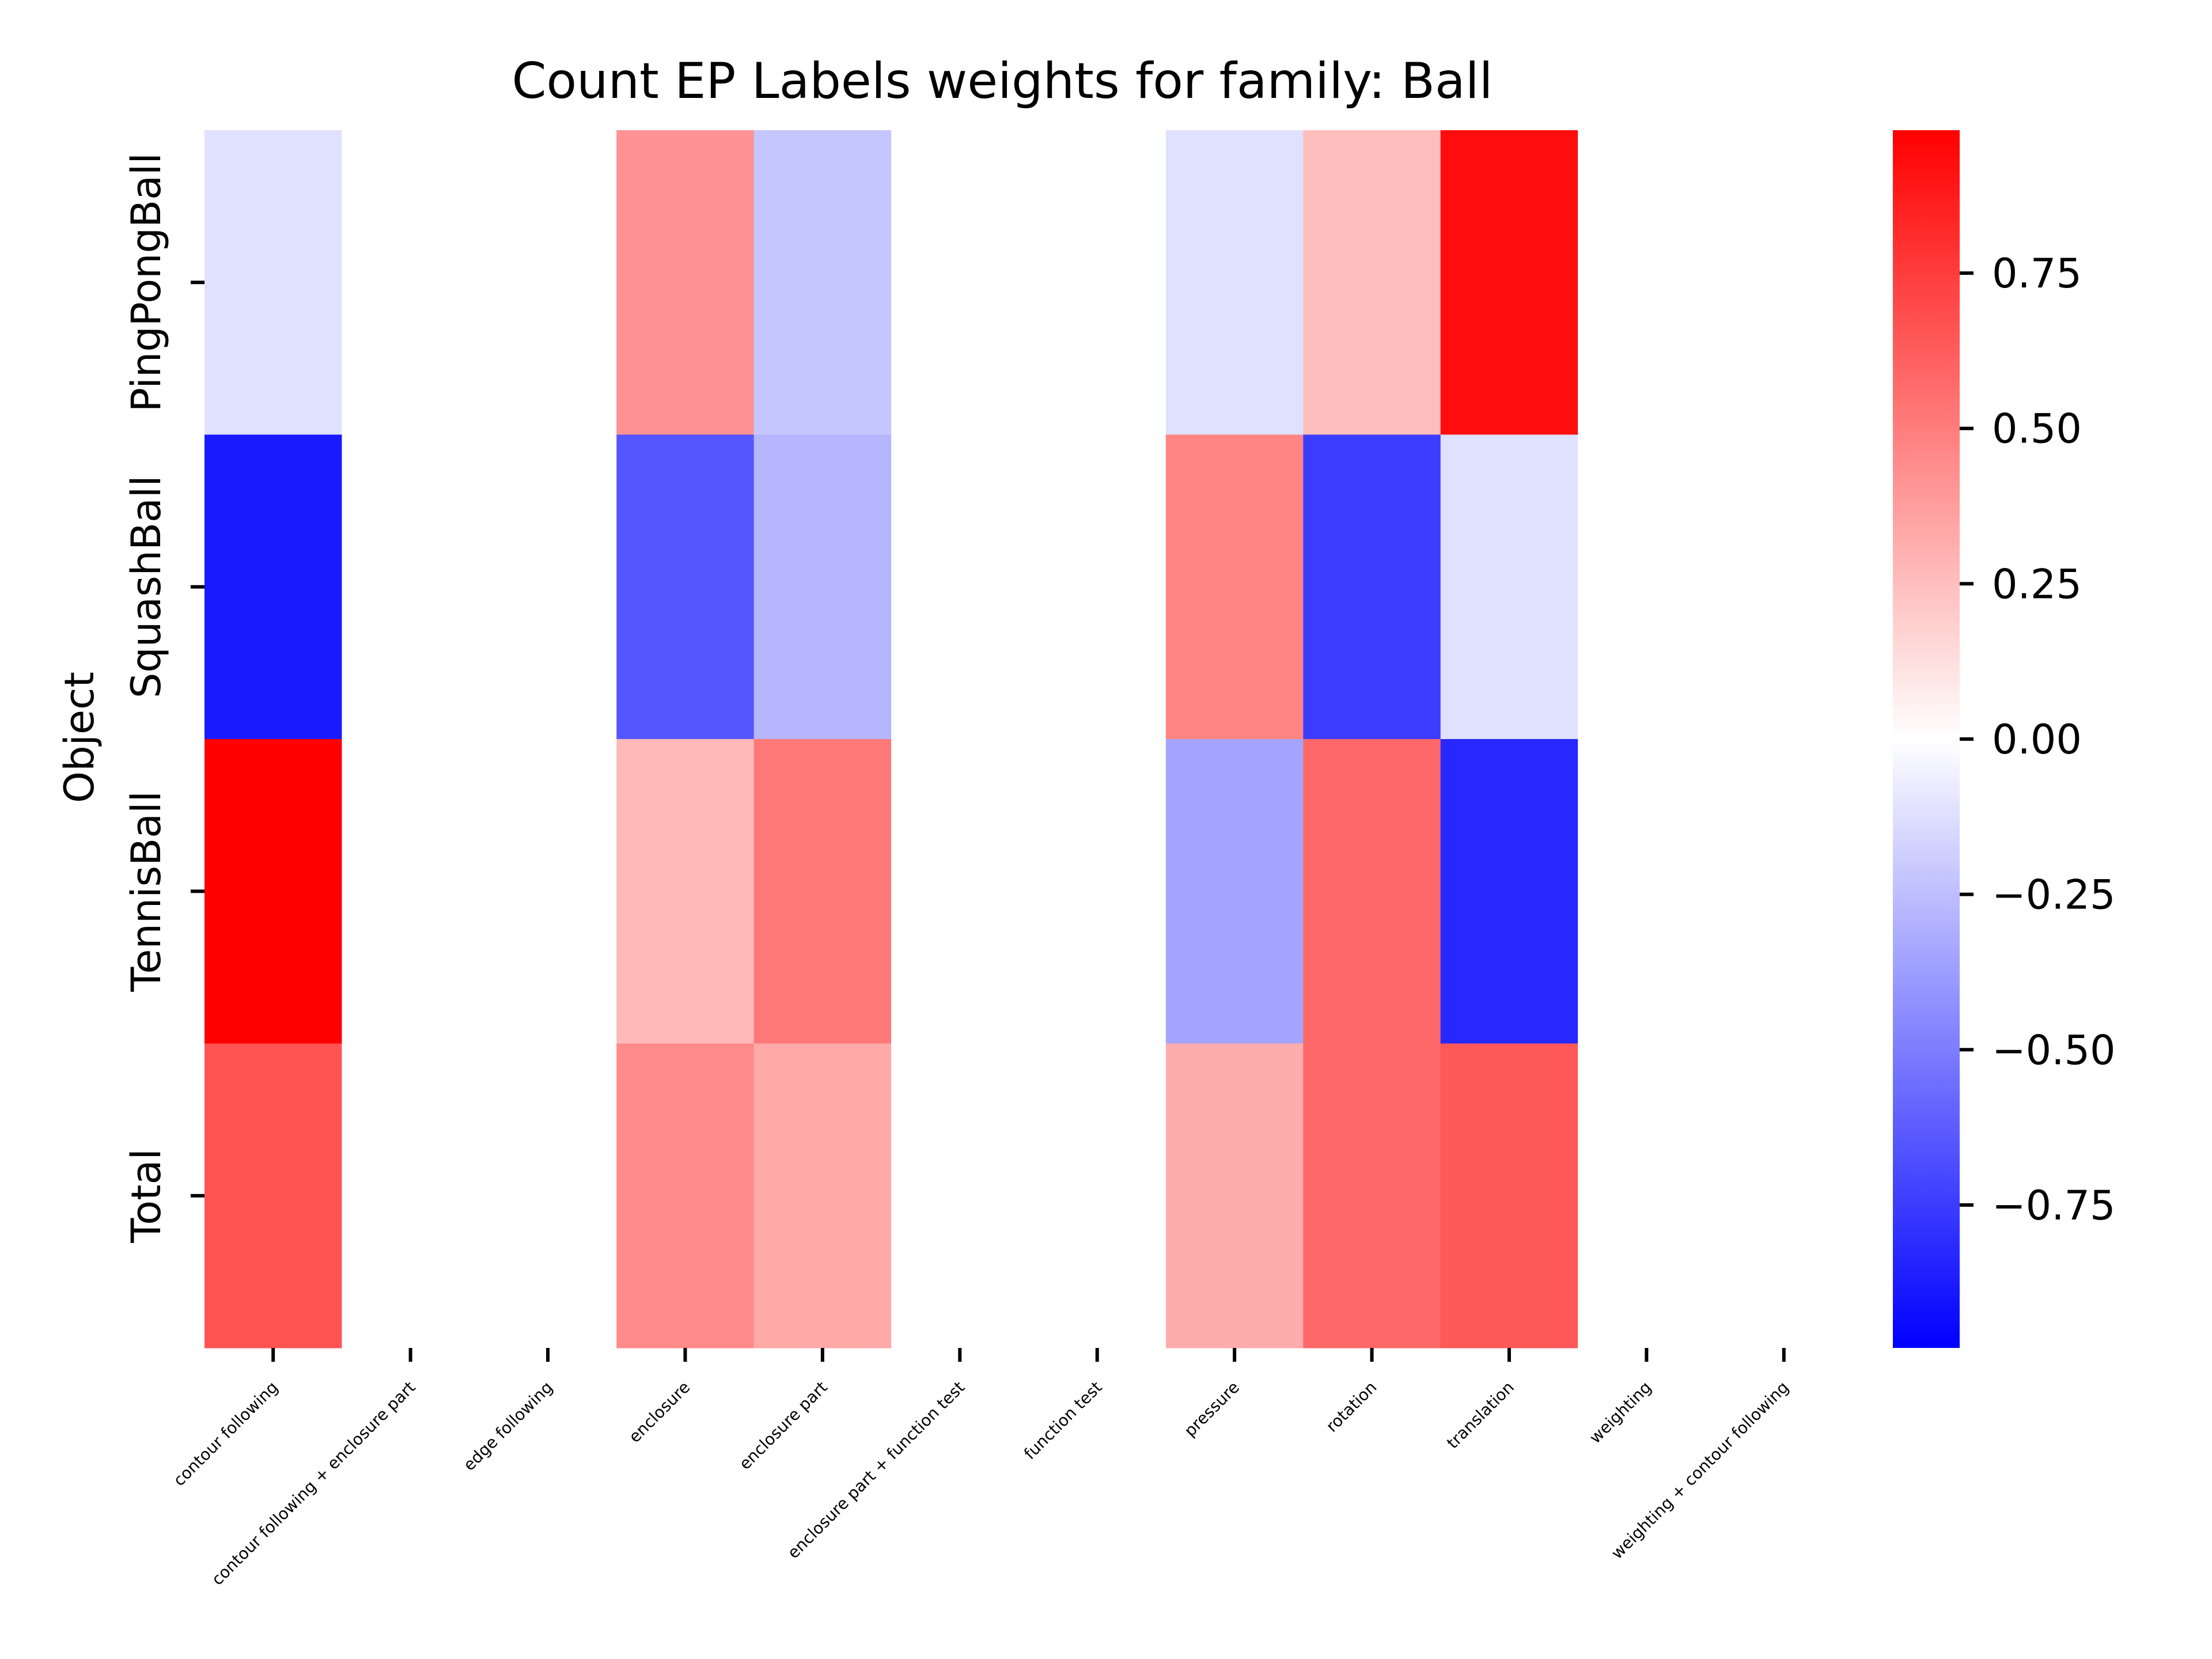 This screenshot has height=1659, width=2212. What do you see at coordinates (146, 891) in the screenshot?
I see `y-tick-label: TennisBall` at bounding box center [146, 891].